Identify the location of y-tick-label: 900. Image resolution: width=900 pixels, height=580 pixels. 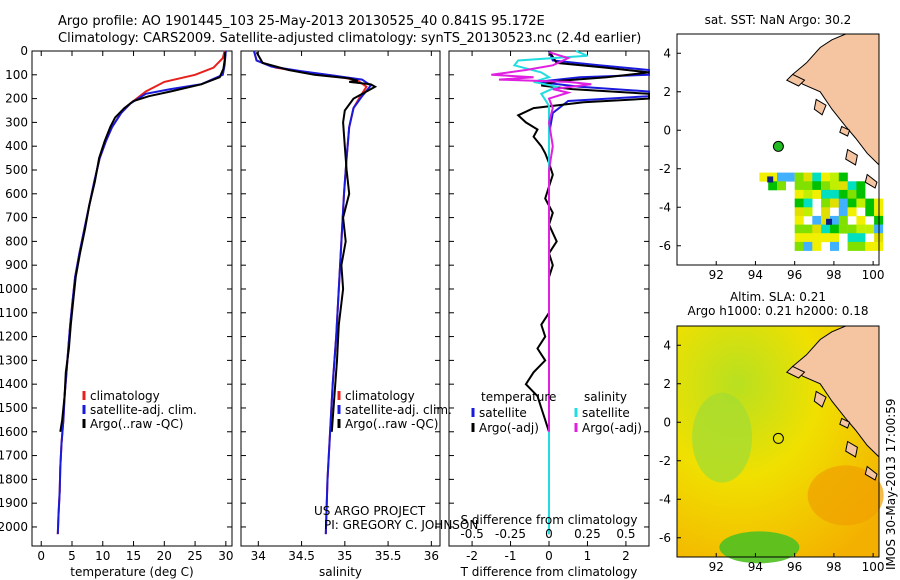
(16, 265).